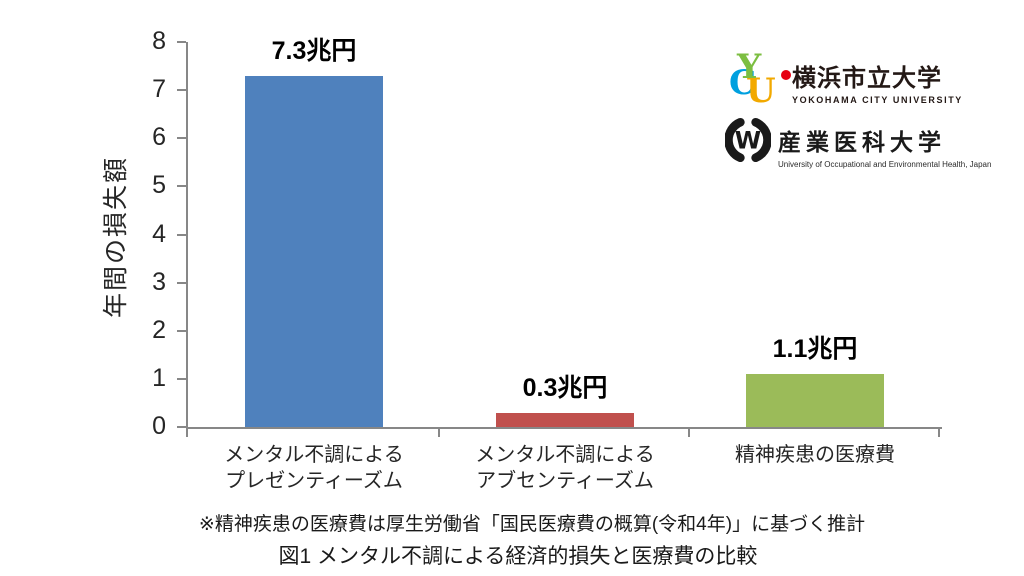 The height and width of the screenshot is (576, 1024). Describe the element at coordinates (187, 235) in the screenshot. I see `y-axis-line` at that location.